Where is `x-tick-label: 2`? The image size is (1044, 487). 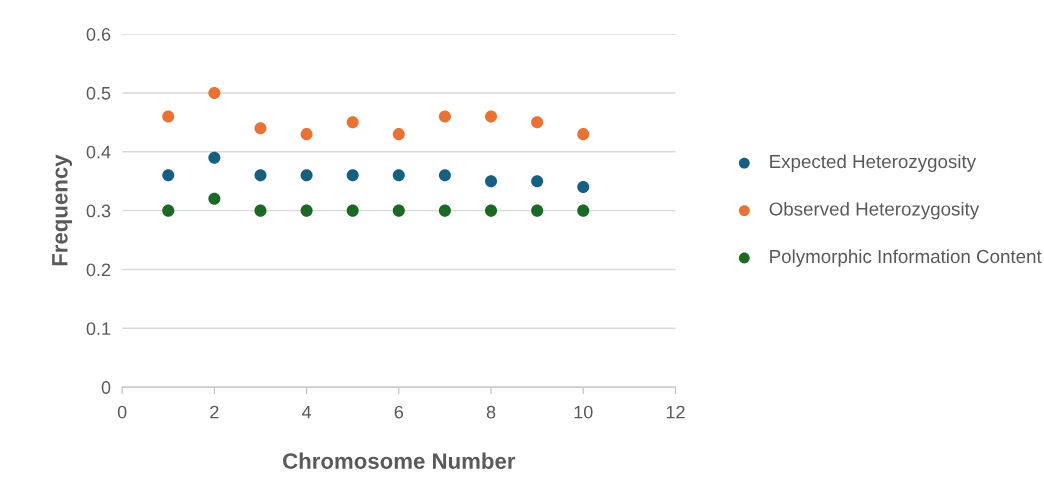 x-tick-label: 2 is located at coordinates (214, 412).